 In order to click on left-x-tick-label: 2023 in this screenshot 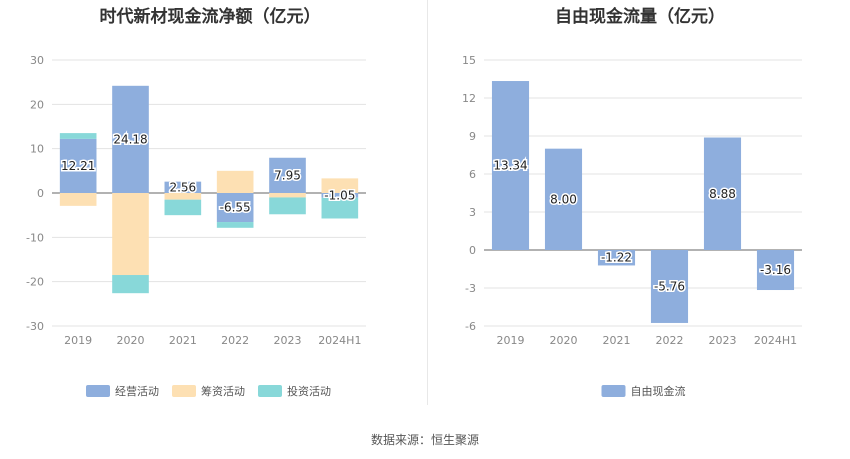, I will do `click(288, 340)`.